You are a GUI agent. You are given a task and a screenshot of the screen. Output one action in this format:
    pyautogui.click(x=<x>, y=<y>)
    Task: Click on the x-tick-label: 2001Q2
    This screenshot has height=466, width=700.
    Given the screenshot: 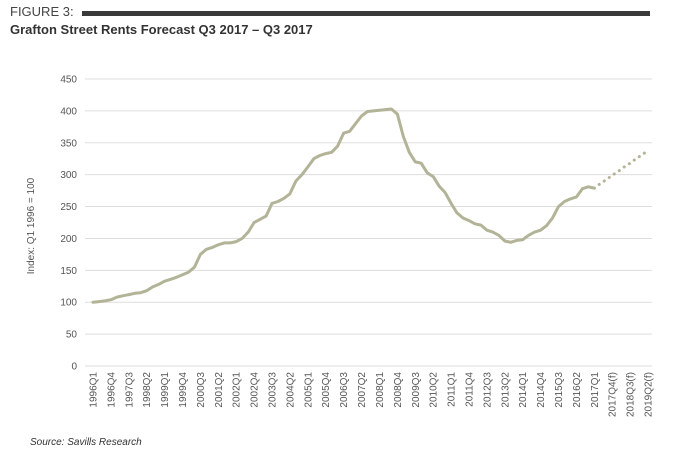 What is the action you would take?
    pyautogui.click(x=219, y=390)
    